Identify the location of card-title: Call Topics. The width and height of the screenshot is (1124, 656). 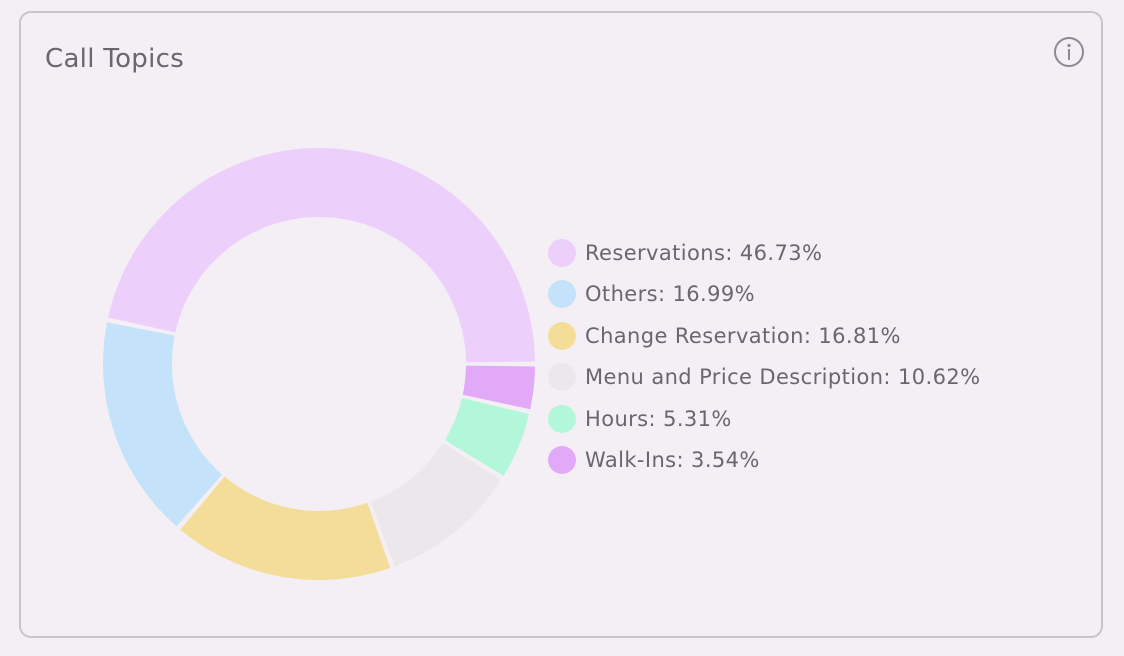
(115, 59).